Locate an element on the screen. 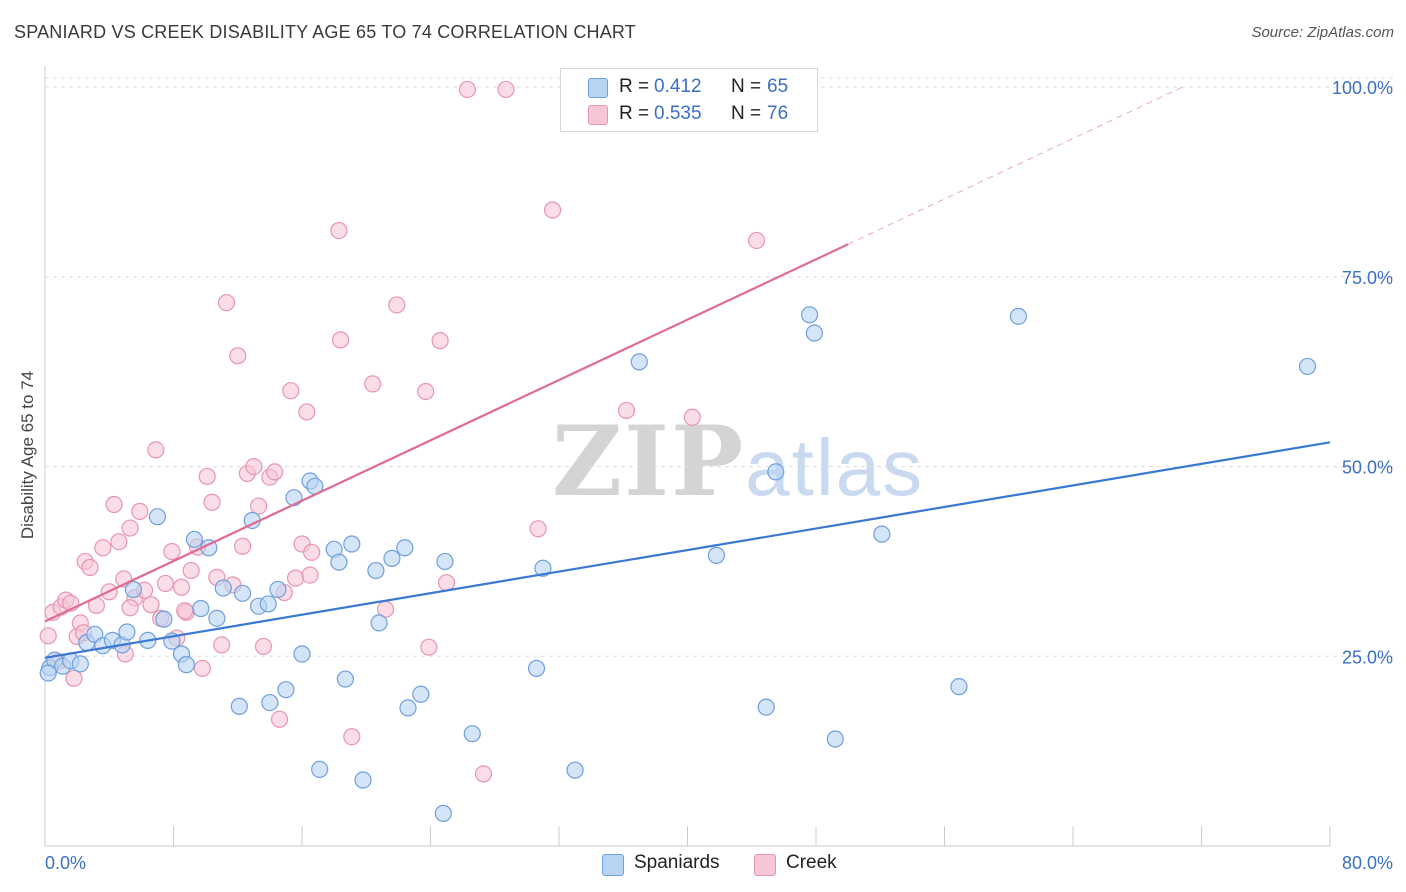 Image resolution: width=1406 pixels, height=892 pixels. legend-row-spaniards: R = 0.412 N = 65 is located at coordinates (689, 87).